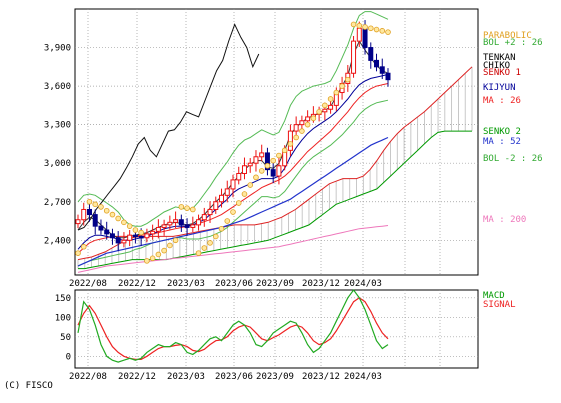 Image resolution: width=561 pixels, height=403 pixels. Describe the element at coordinates (63, 299) in the screenshot. I see `macd-y-tick-label: 150` at that location.